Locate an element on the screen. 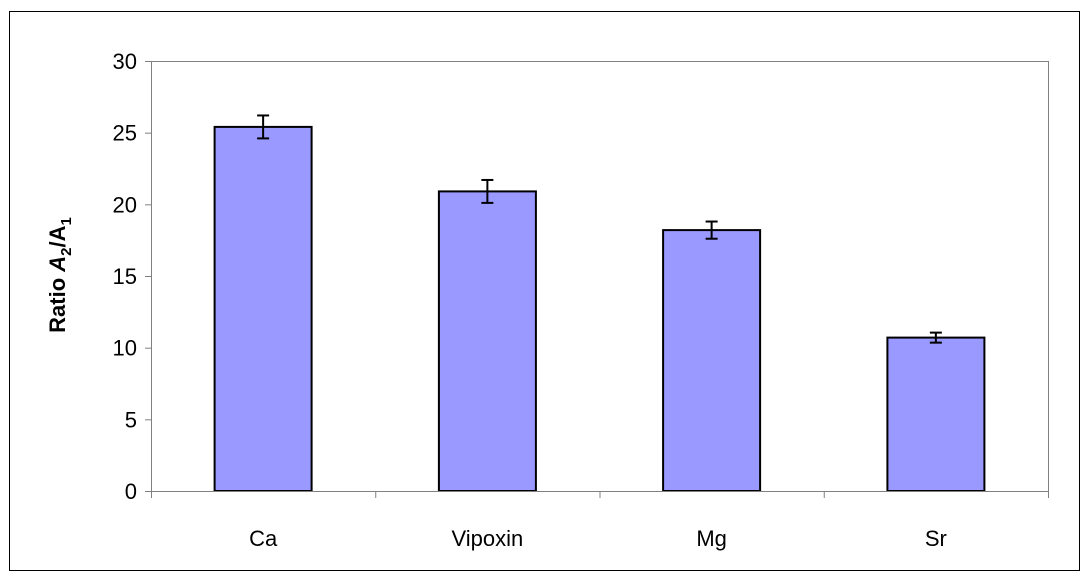 This screenshot has height=581, width=1085. y-tick-label: 10 is located at coordinates (125, 348).